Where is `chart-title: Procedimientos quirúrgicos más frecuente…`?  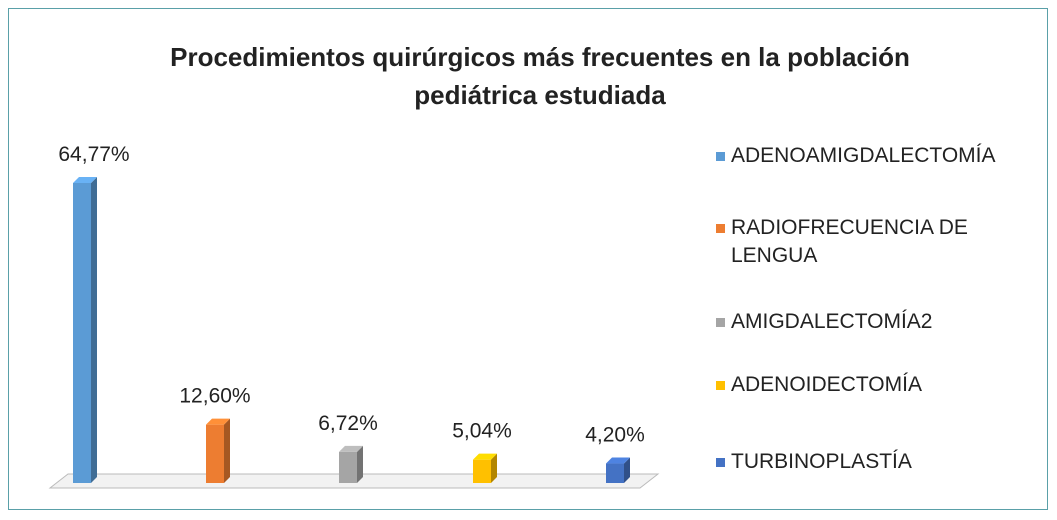
chart-title: Procedimientos quirúrgicos más frecuente… is located at coordinates (540, 76).